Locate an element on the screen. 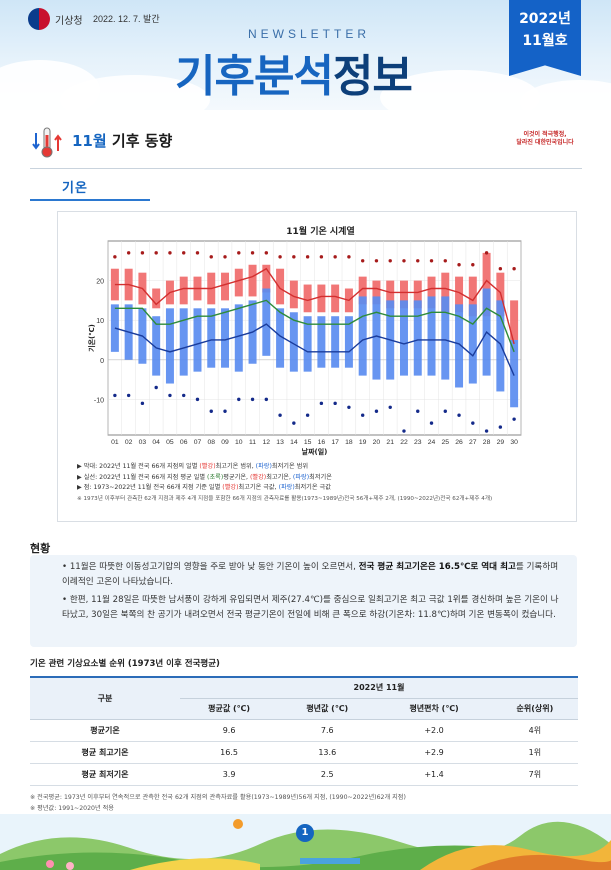  column-header: 평균값 (℃) is located at coordinates (229, 709).